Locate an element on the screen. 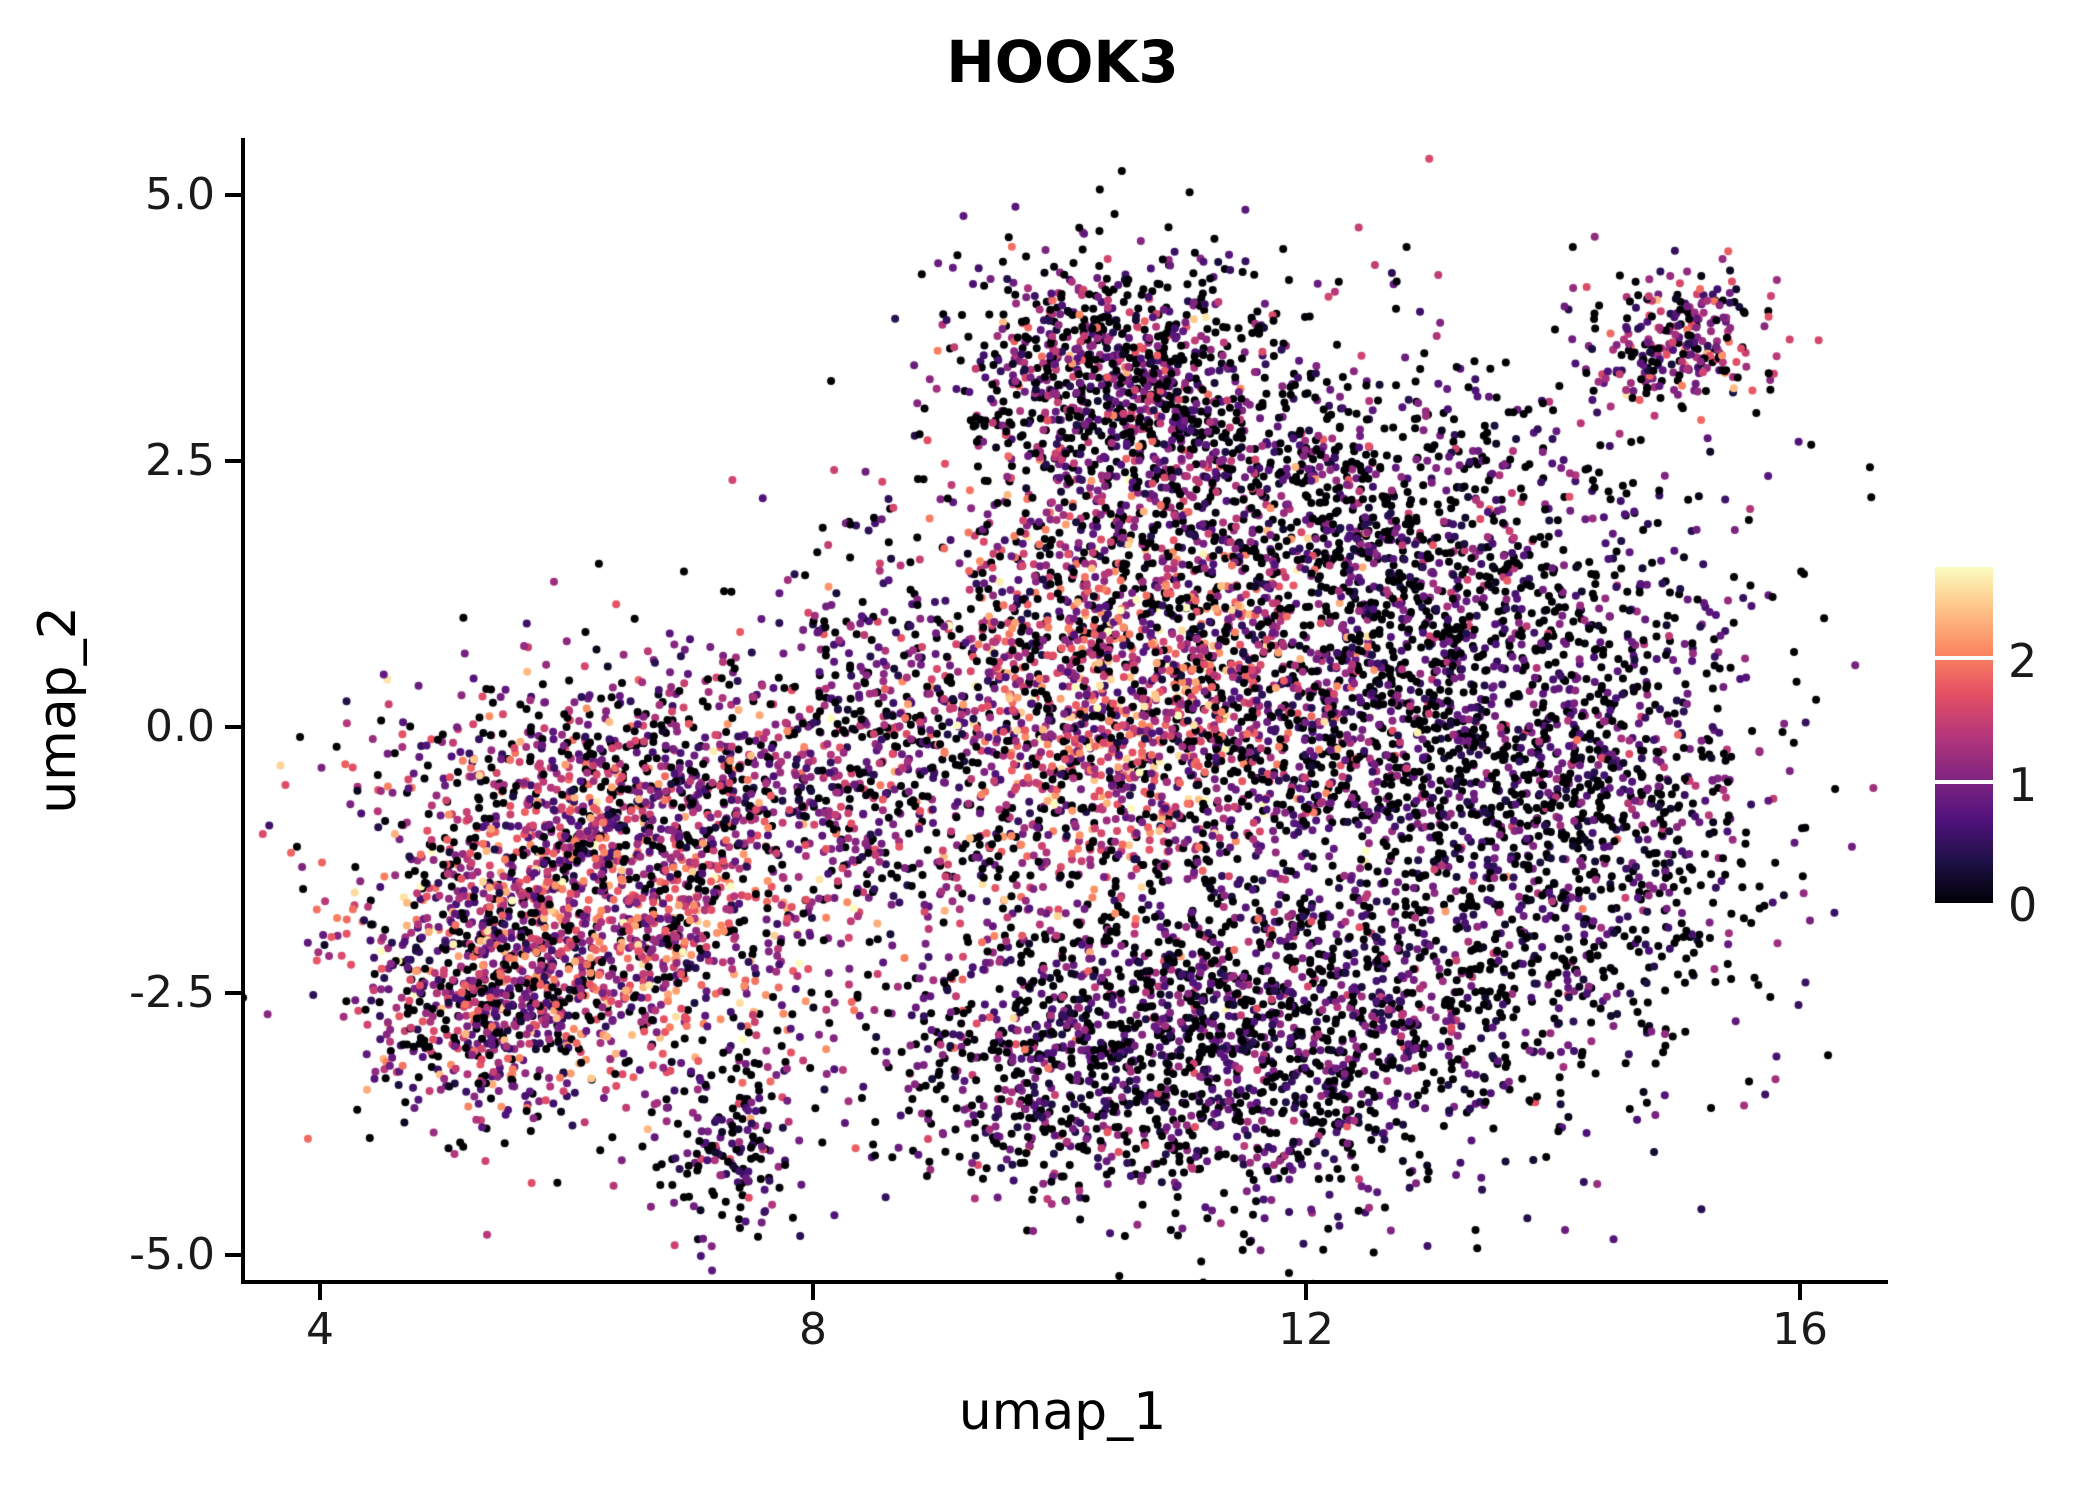 This screenshot has height=1500, width=2100. x-tick-label: 12 is located at coordinates (1306, 1329).